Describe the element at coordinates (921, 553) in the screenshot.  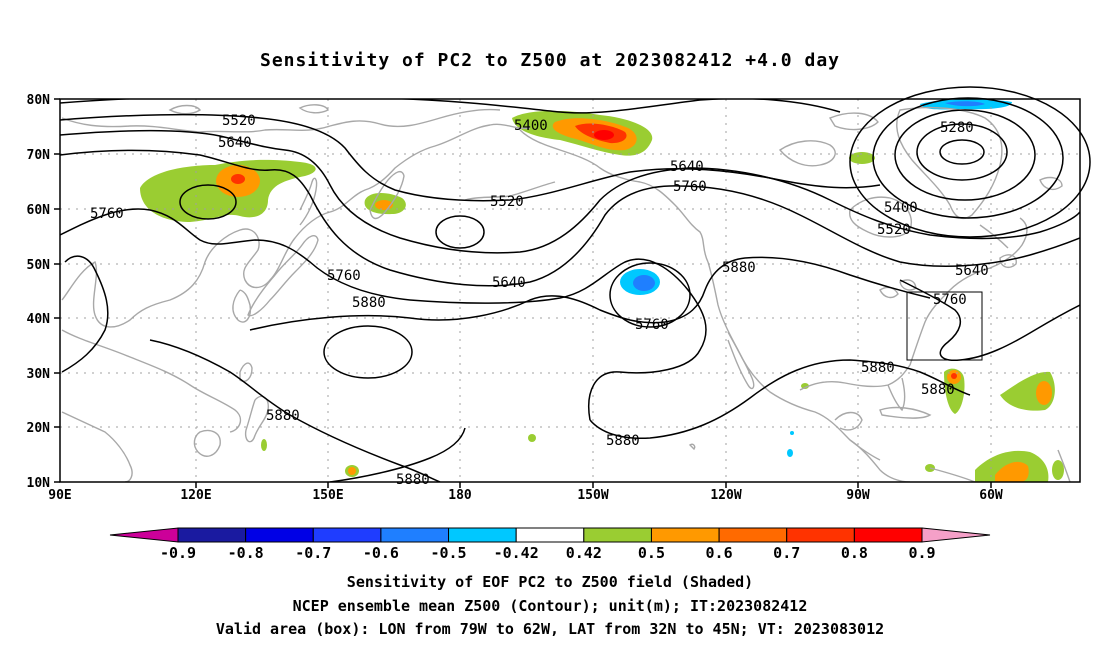
I see `colorbar-tick-label: 0.9` at that location.